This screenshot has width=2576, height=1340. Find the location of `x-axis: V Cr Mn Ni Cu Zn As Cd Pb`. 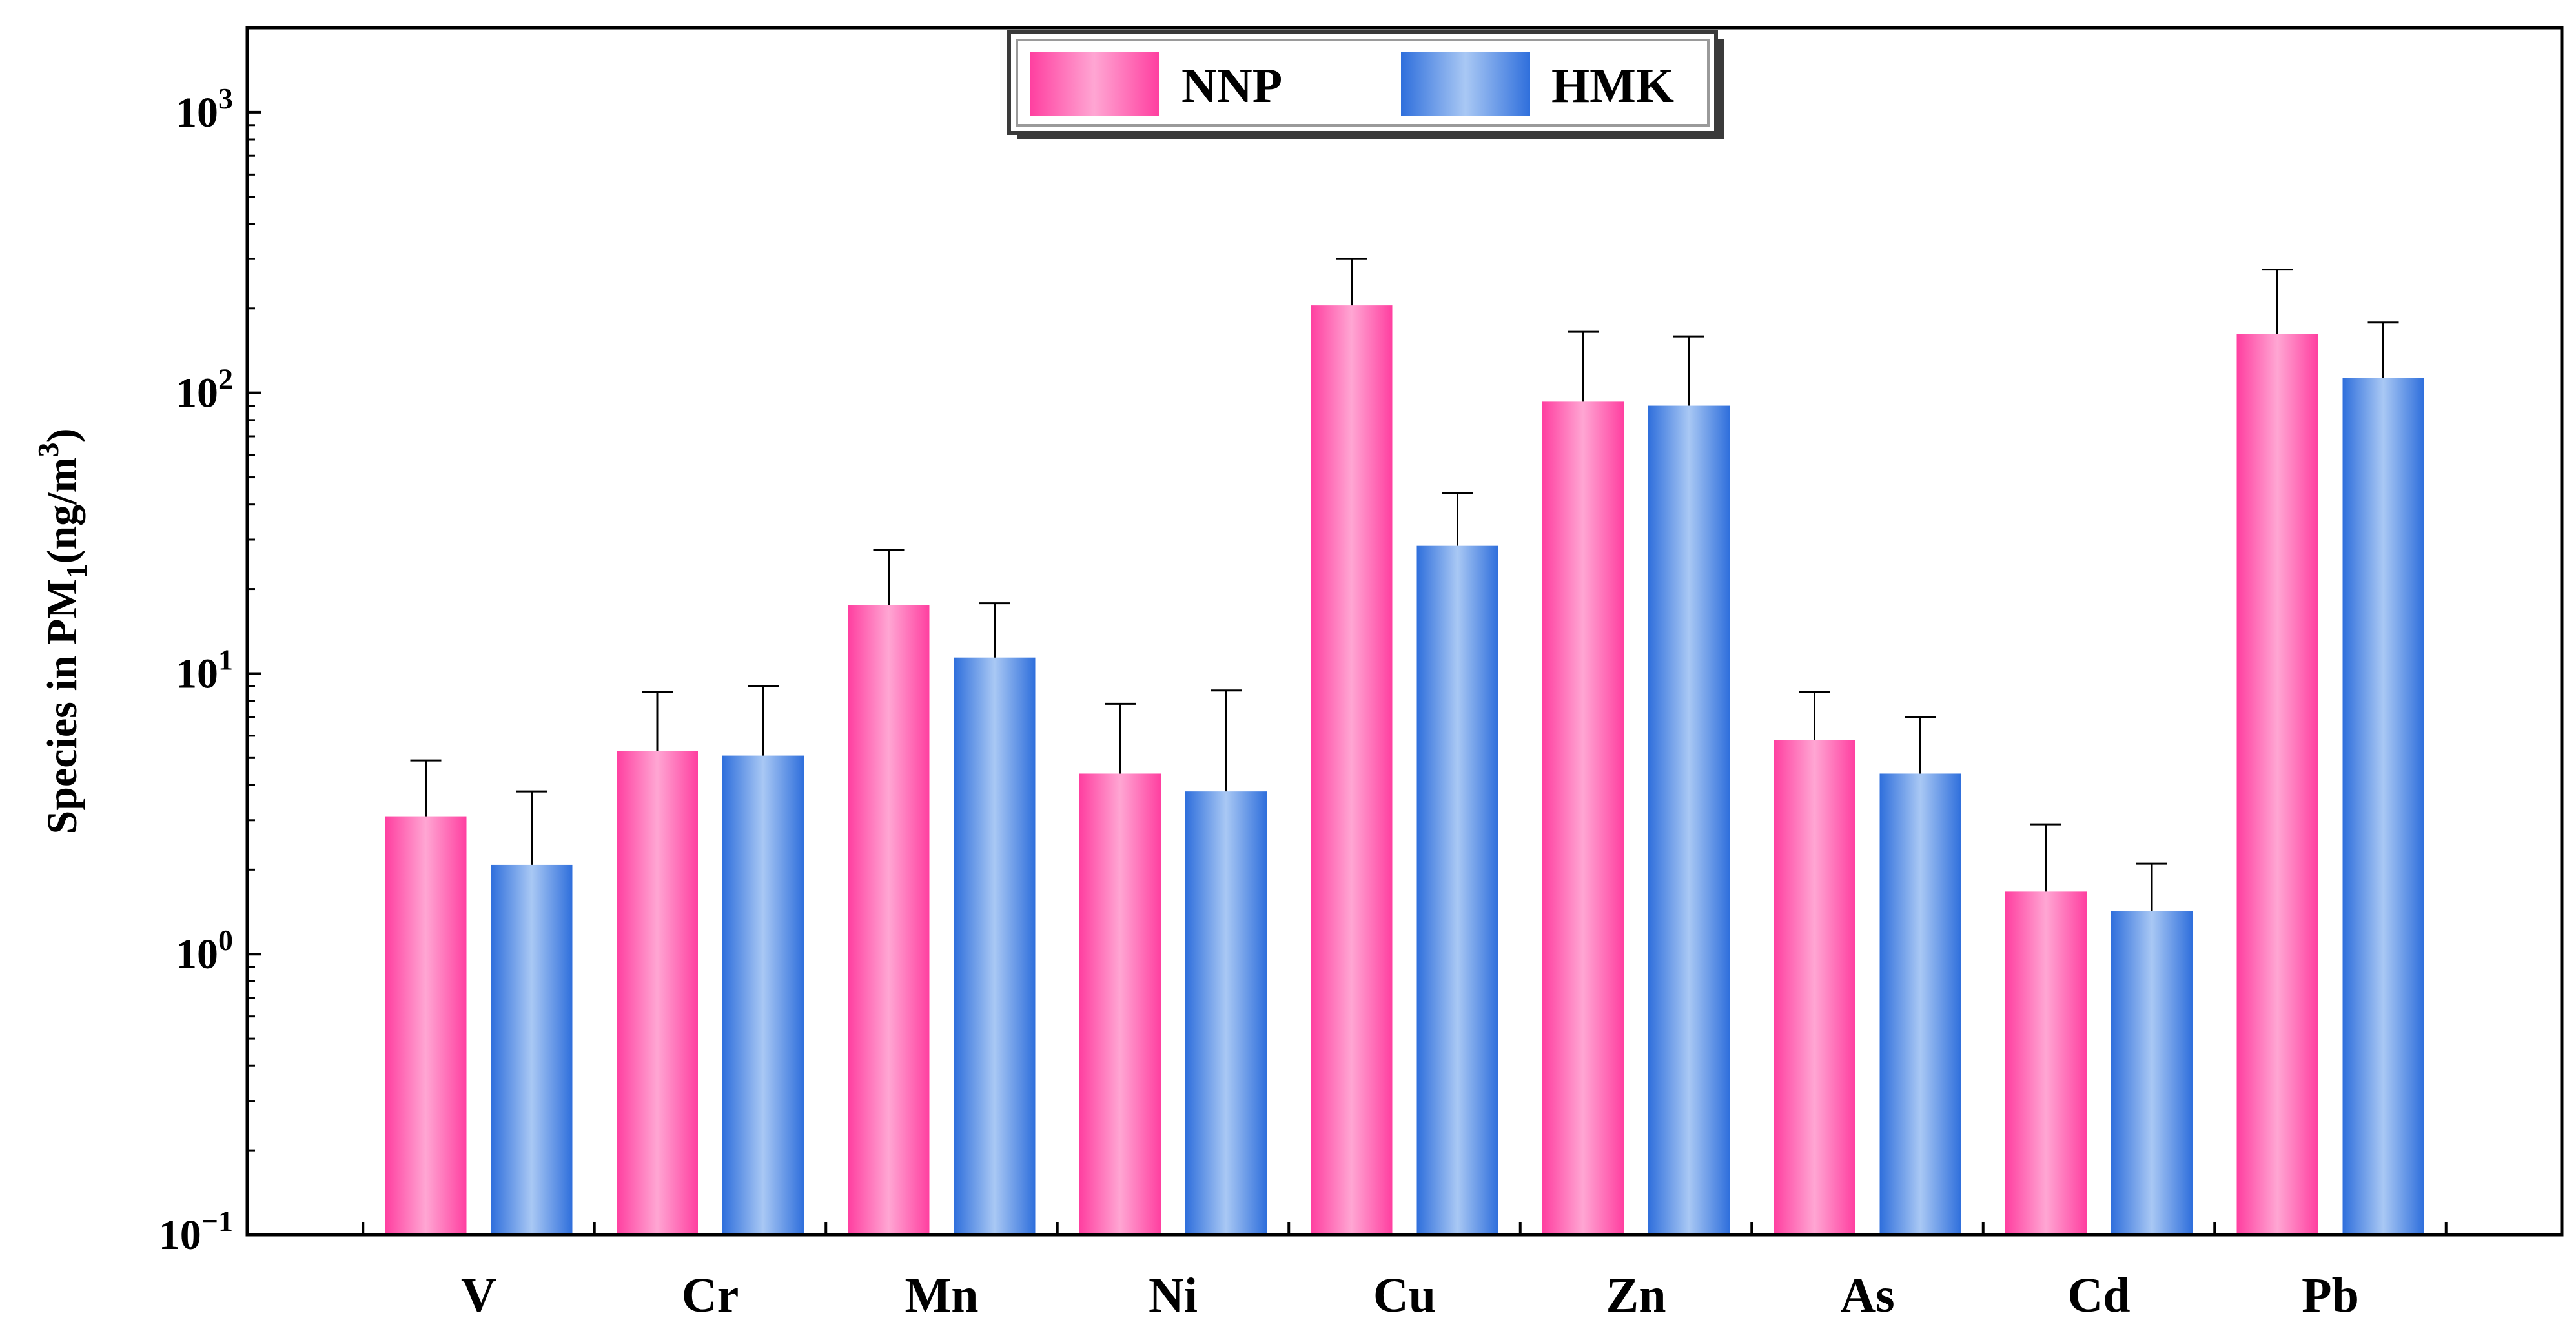

x-axis: V Cr Mn Ni Cu Zn As Cd Pb is located at coordinates (1405, 1272).